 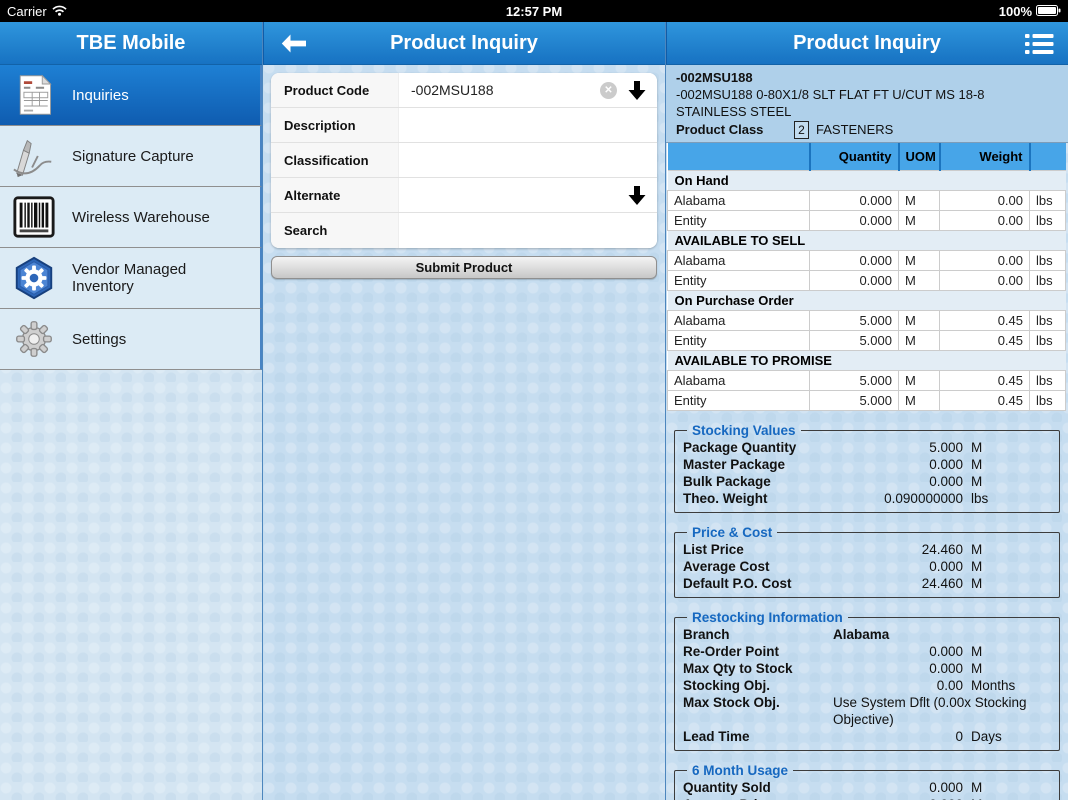 What do you see at coordinates (744, 430) in the screenshot?
I see `fieldset-legend: Stocking Values` at bounding box center [744, 430].